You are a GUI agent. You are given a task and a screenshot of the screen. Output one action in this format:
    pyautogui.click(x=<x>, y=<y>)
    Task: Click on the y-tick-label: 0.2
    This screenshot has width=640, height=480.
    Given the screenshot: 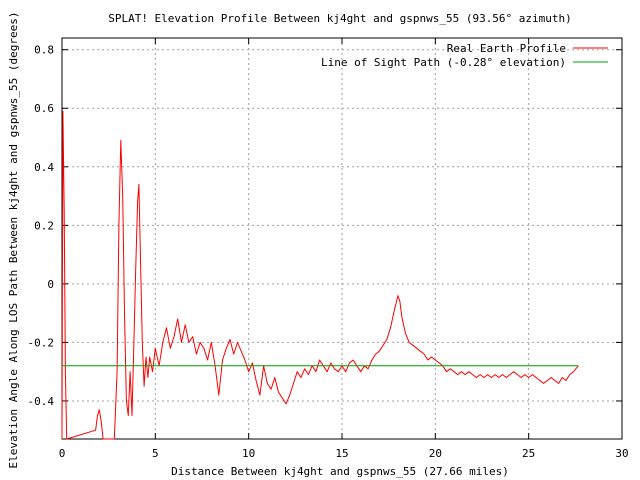 What is the action you would take?
    pyautogui.click(x=44, y=225)
    